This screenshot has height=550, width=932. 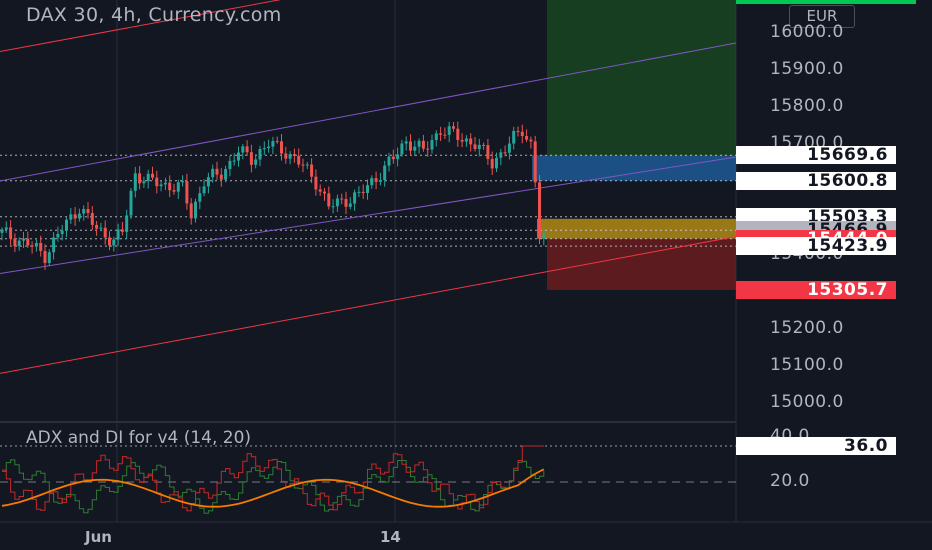 What do you see at coordinates (807, 69) in the screenshot?
I see `price-axis-label: 15900.0` at bounding box center [807, 69].